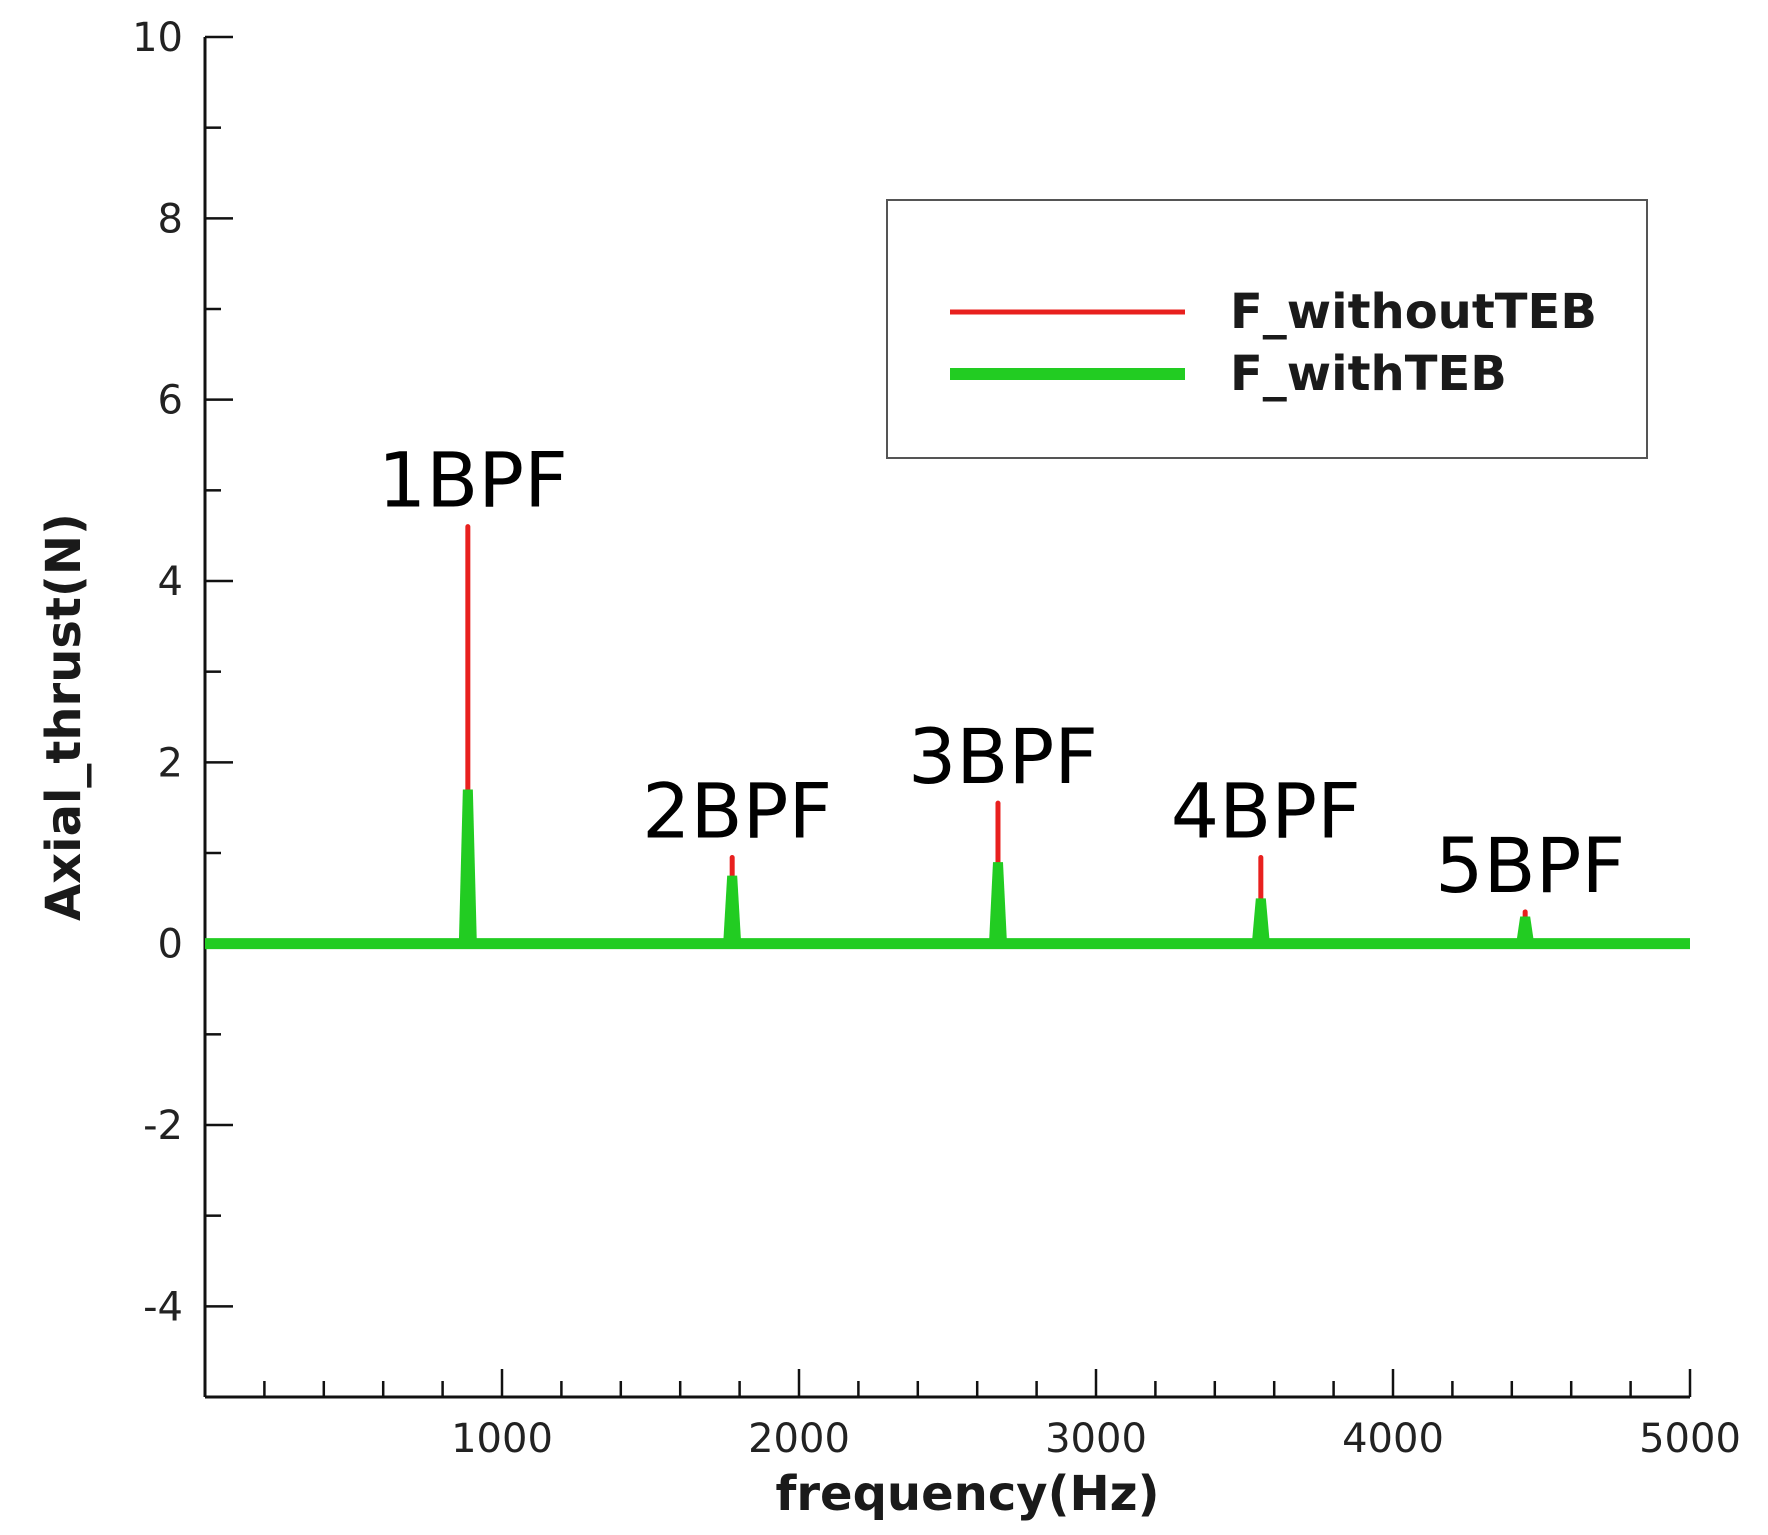  Describe the element at coordinates (170, 219) in the screenshot. I see `y-tick-label: 8` at that location.